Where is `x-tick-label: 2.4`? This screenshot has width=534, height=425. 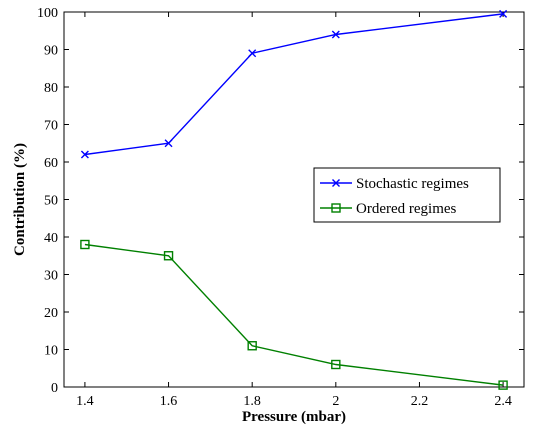 x-tick-label: 2.4 is located at coordinates (503, 401).